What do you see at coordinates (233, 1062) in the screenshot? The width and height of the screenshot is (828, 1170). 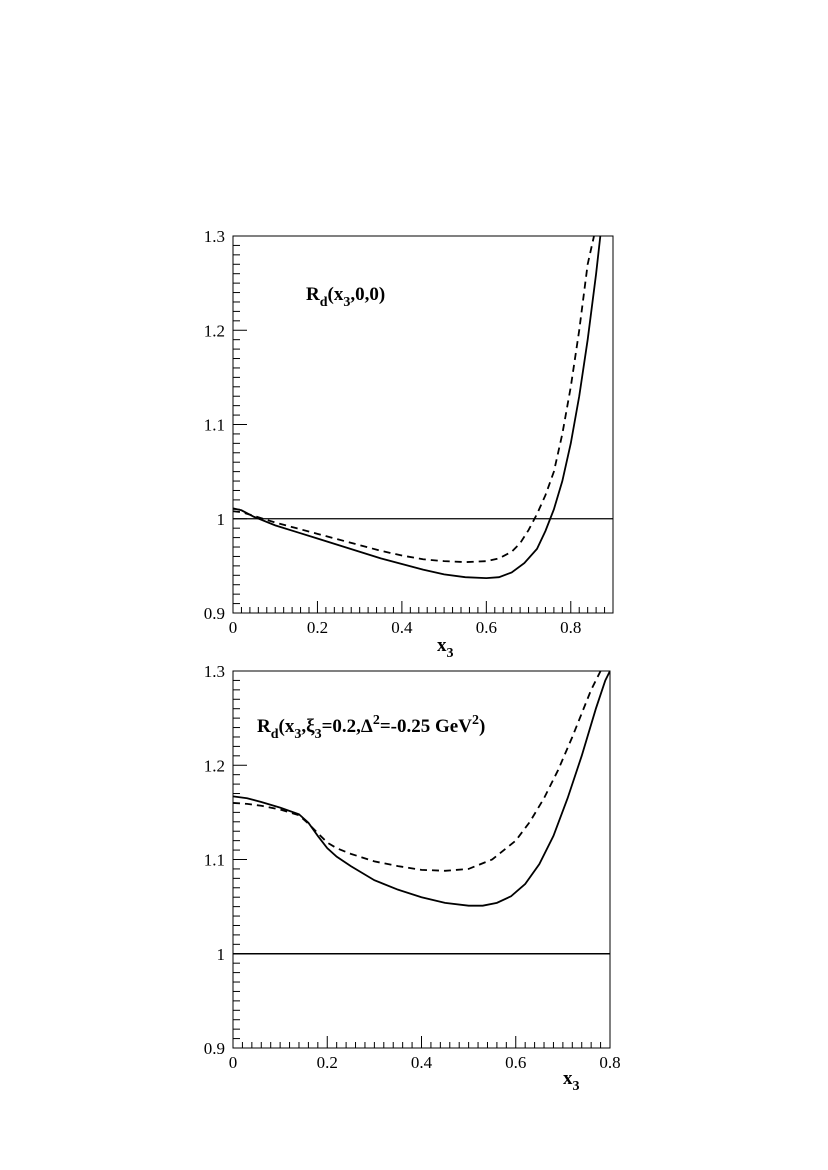 I see `bottom-x-tick-label: 0` at bounding box center [233, 1062].